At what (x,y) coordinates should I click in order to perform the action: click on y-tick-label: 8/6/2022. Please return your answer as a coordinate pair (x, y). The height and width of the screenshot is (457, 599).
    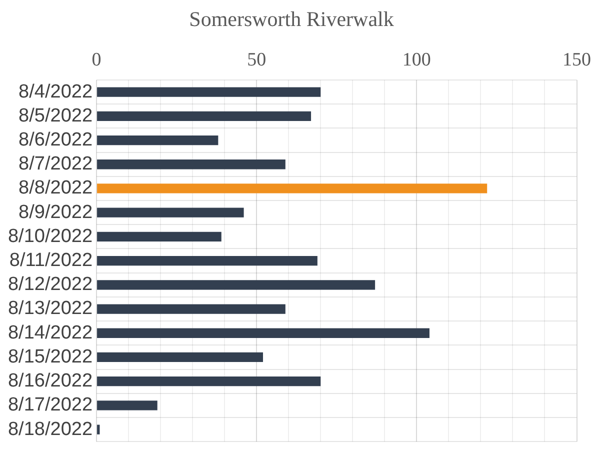
    Looking at the image, I should click on (55, 140).